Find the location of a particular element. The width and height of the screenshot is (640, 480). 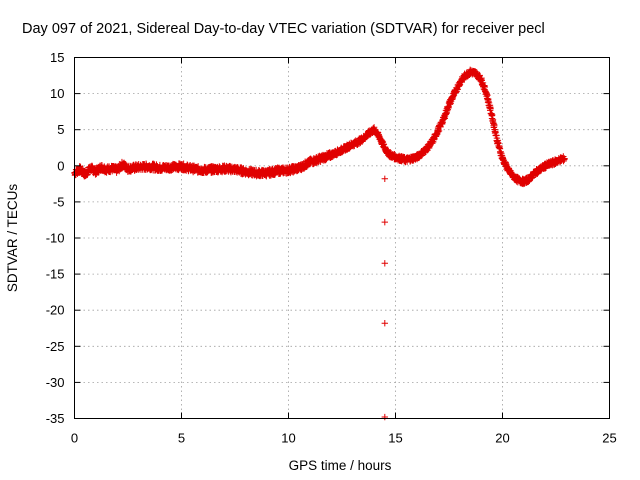

x-tick-label: 15 is located at coordinates (395, 438).